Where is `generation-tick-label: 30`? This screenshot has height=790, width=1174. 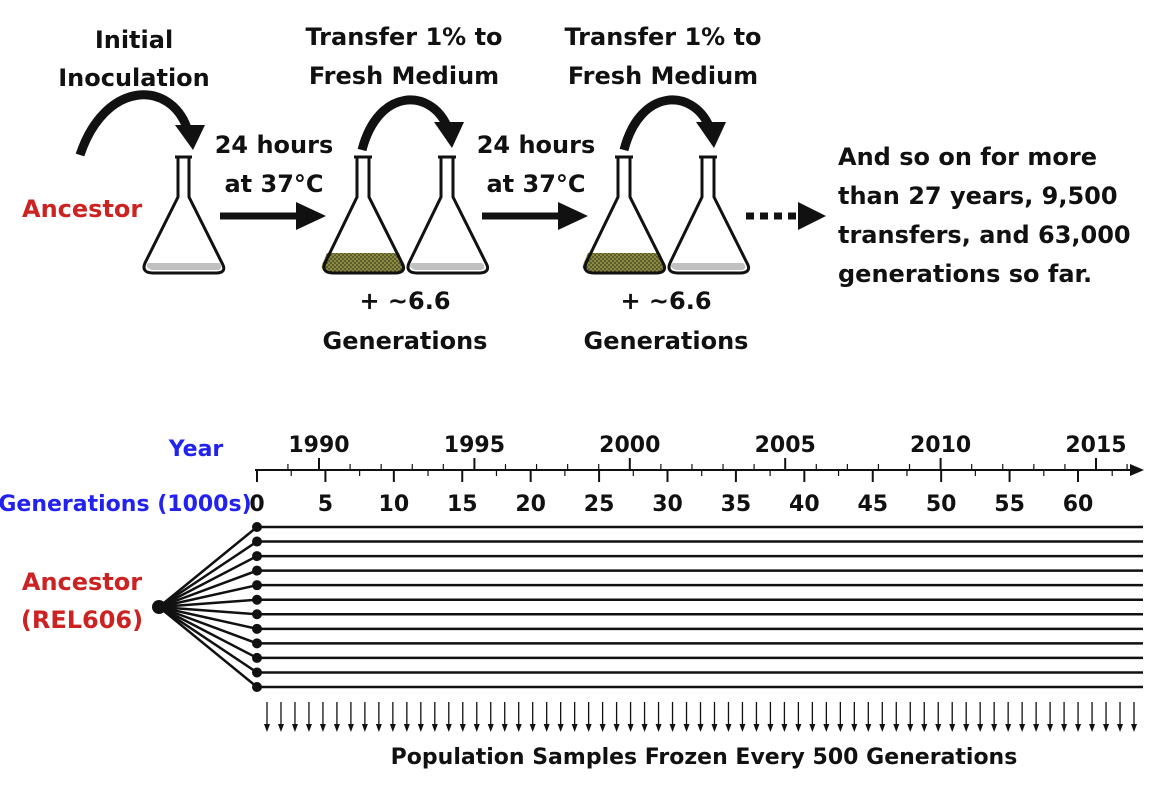
generation-tick-label: 30 is located at coordinates (667, 504).